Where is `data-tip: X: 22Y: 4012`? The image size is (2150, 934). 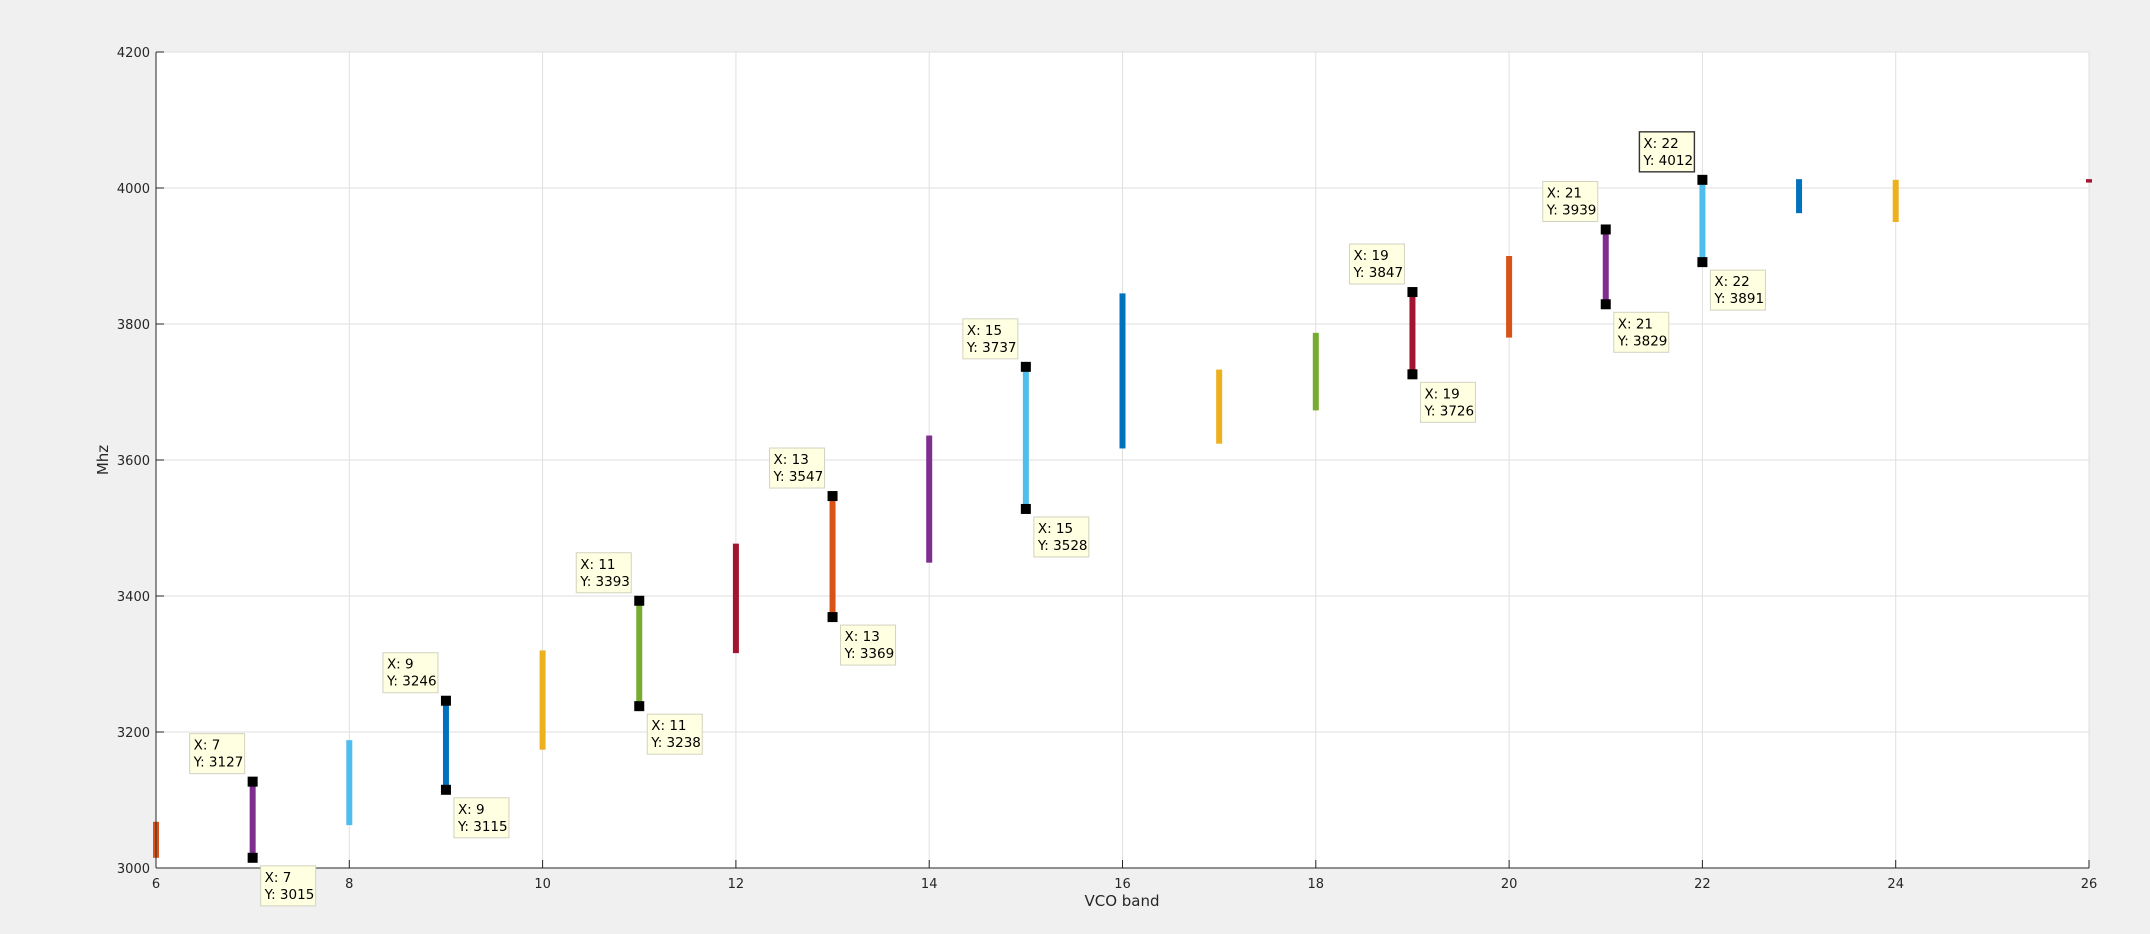
data-tip: X: 22Y: 4012 is located at coordinates (1673, 158).